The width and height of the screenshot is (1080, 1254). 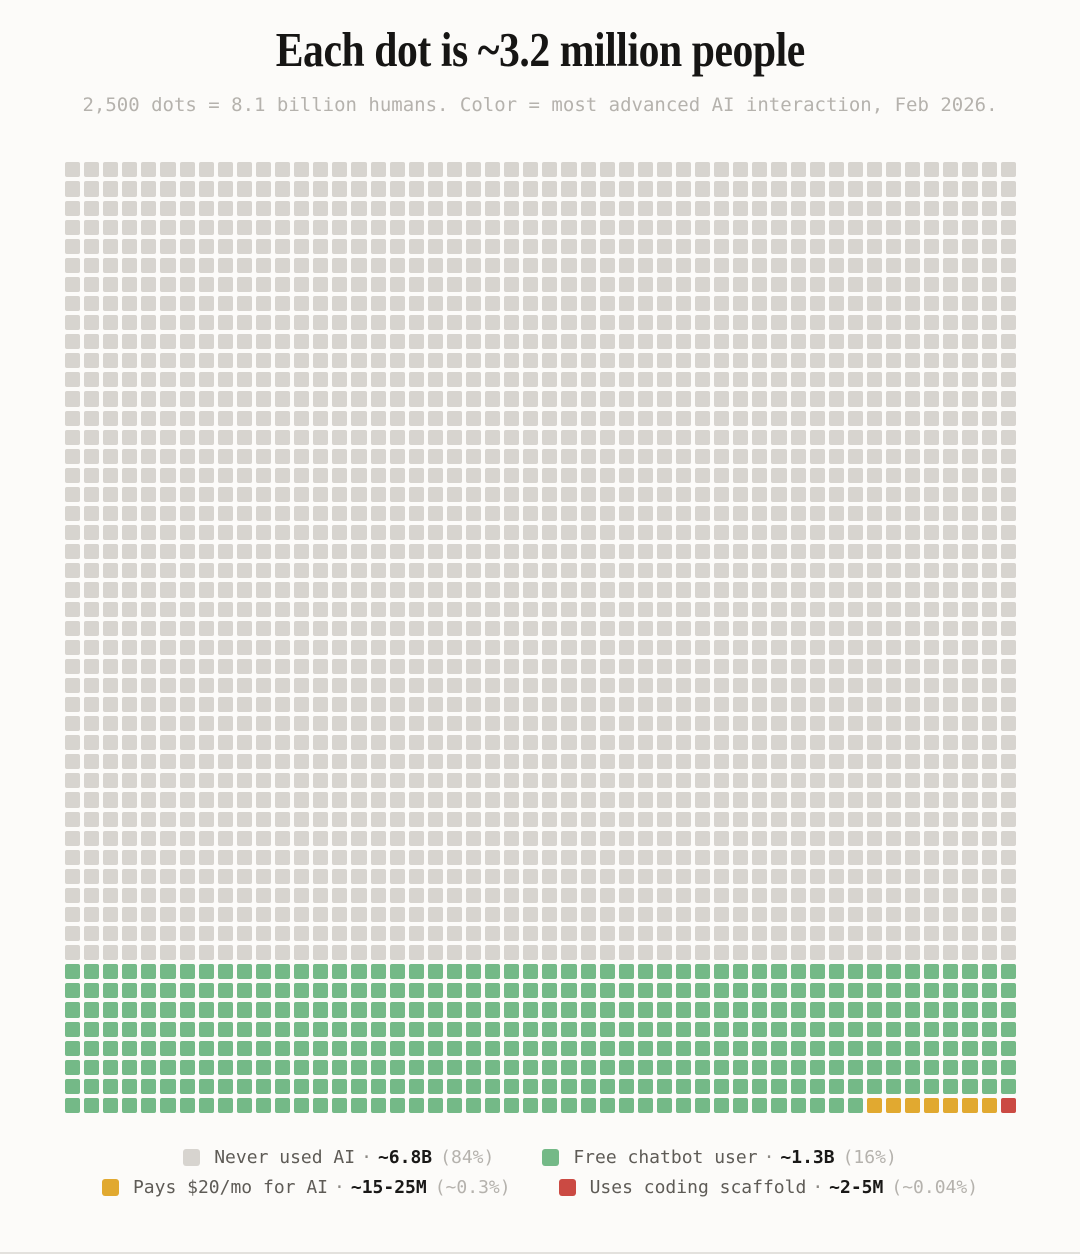 What do you see at coordinates (540, 49) in the screenshot?
I see `page-title-text: Each dot is ~3.2 million people` at bounding box center [540, 49].